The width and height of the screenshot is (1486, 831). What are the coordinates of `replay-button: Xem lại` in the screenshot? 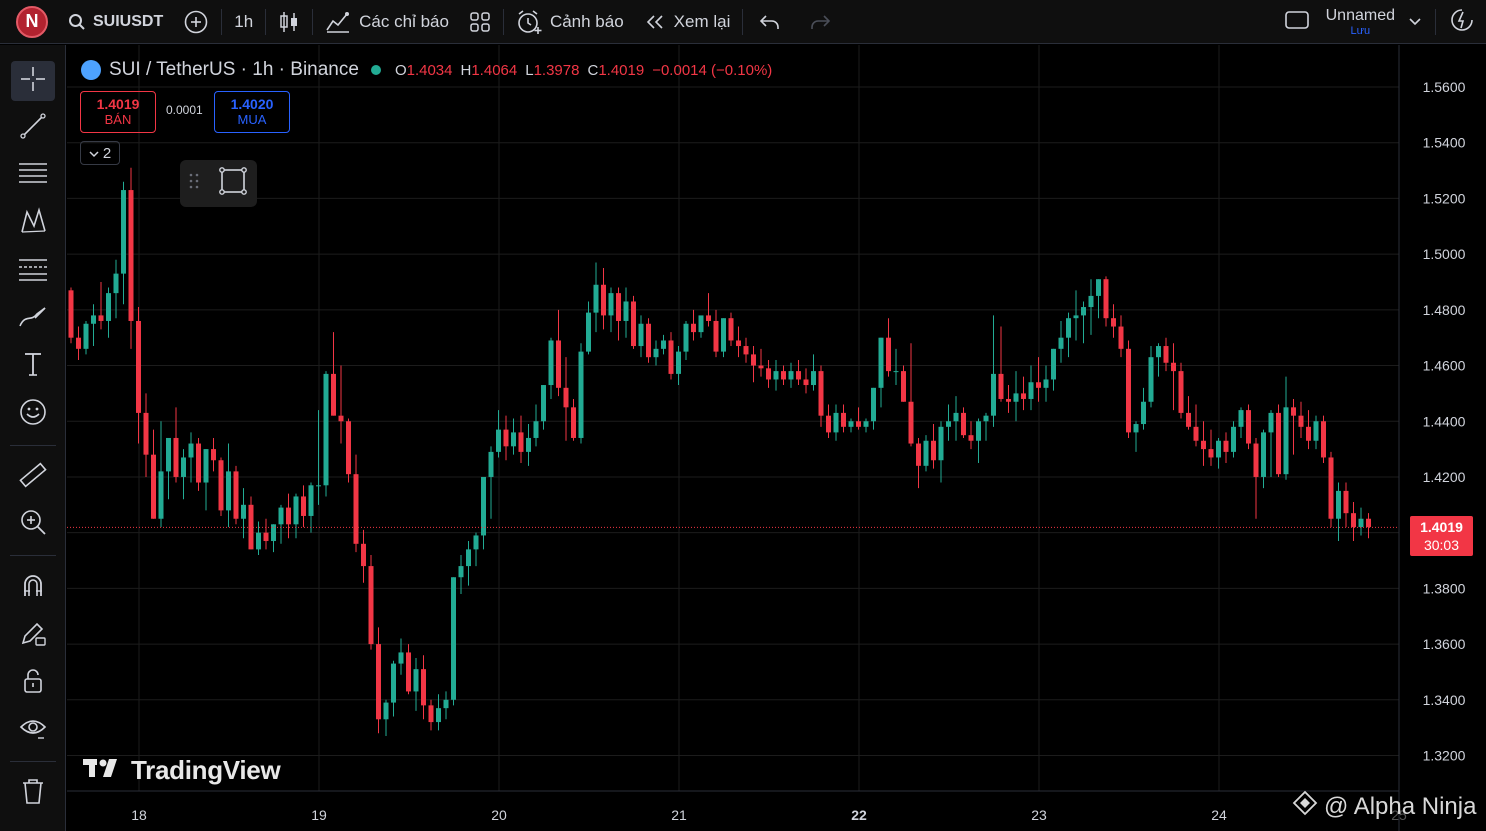 It's located at (687, 22).